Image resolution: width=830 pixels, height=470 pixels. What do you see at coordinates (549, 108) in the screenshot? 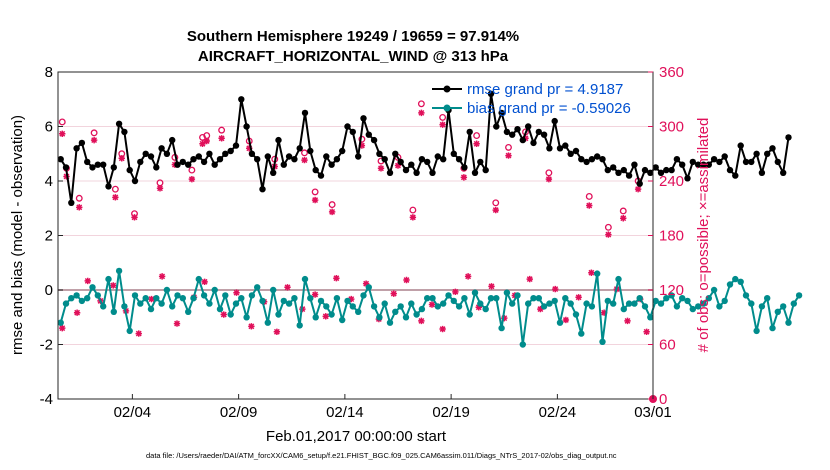
I see `legend-bias-label: bias grand pr = -0.59026` at bounding box center [549, 108].